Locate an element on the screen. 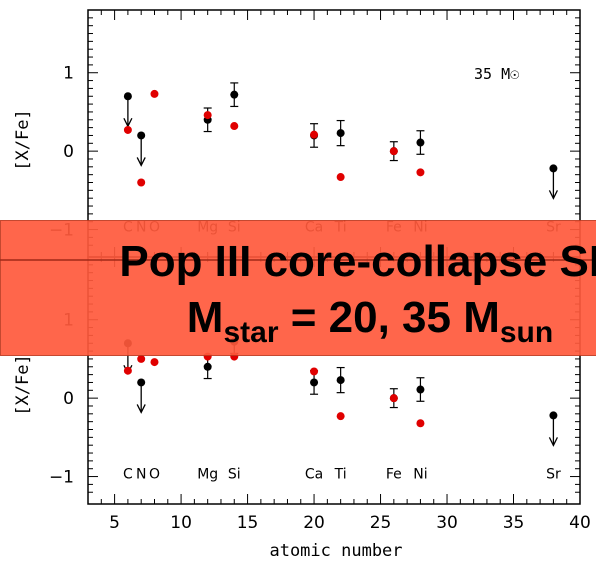  element-label: Ca is located at coordinates (314, 475).